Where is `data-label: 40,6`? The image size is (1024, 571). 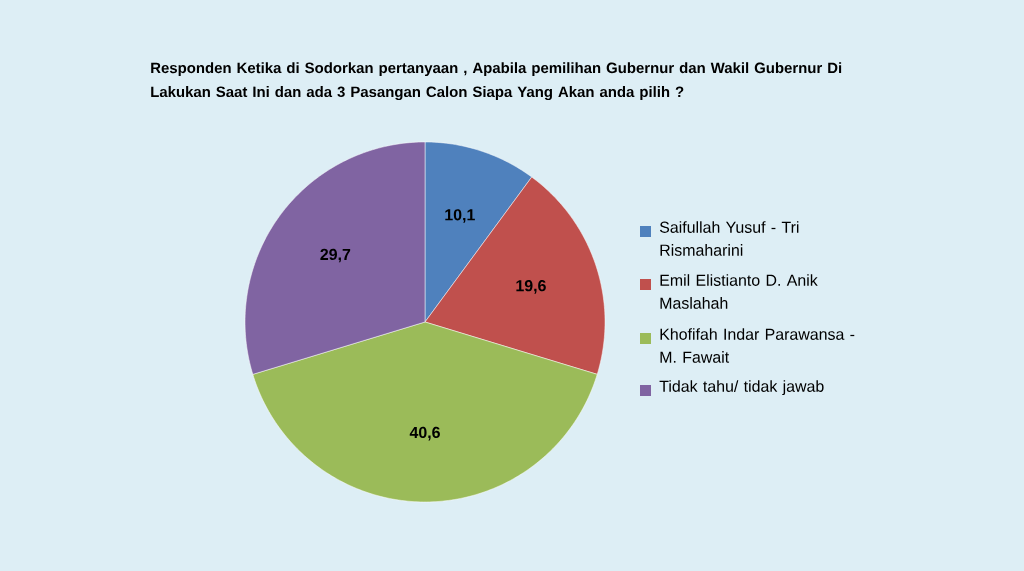 data-label: 40,6 is located at coordinates (424, 433).